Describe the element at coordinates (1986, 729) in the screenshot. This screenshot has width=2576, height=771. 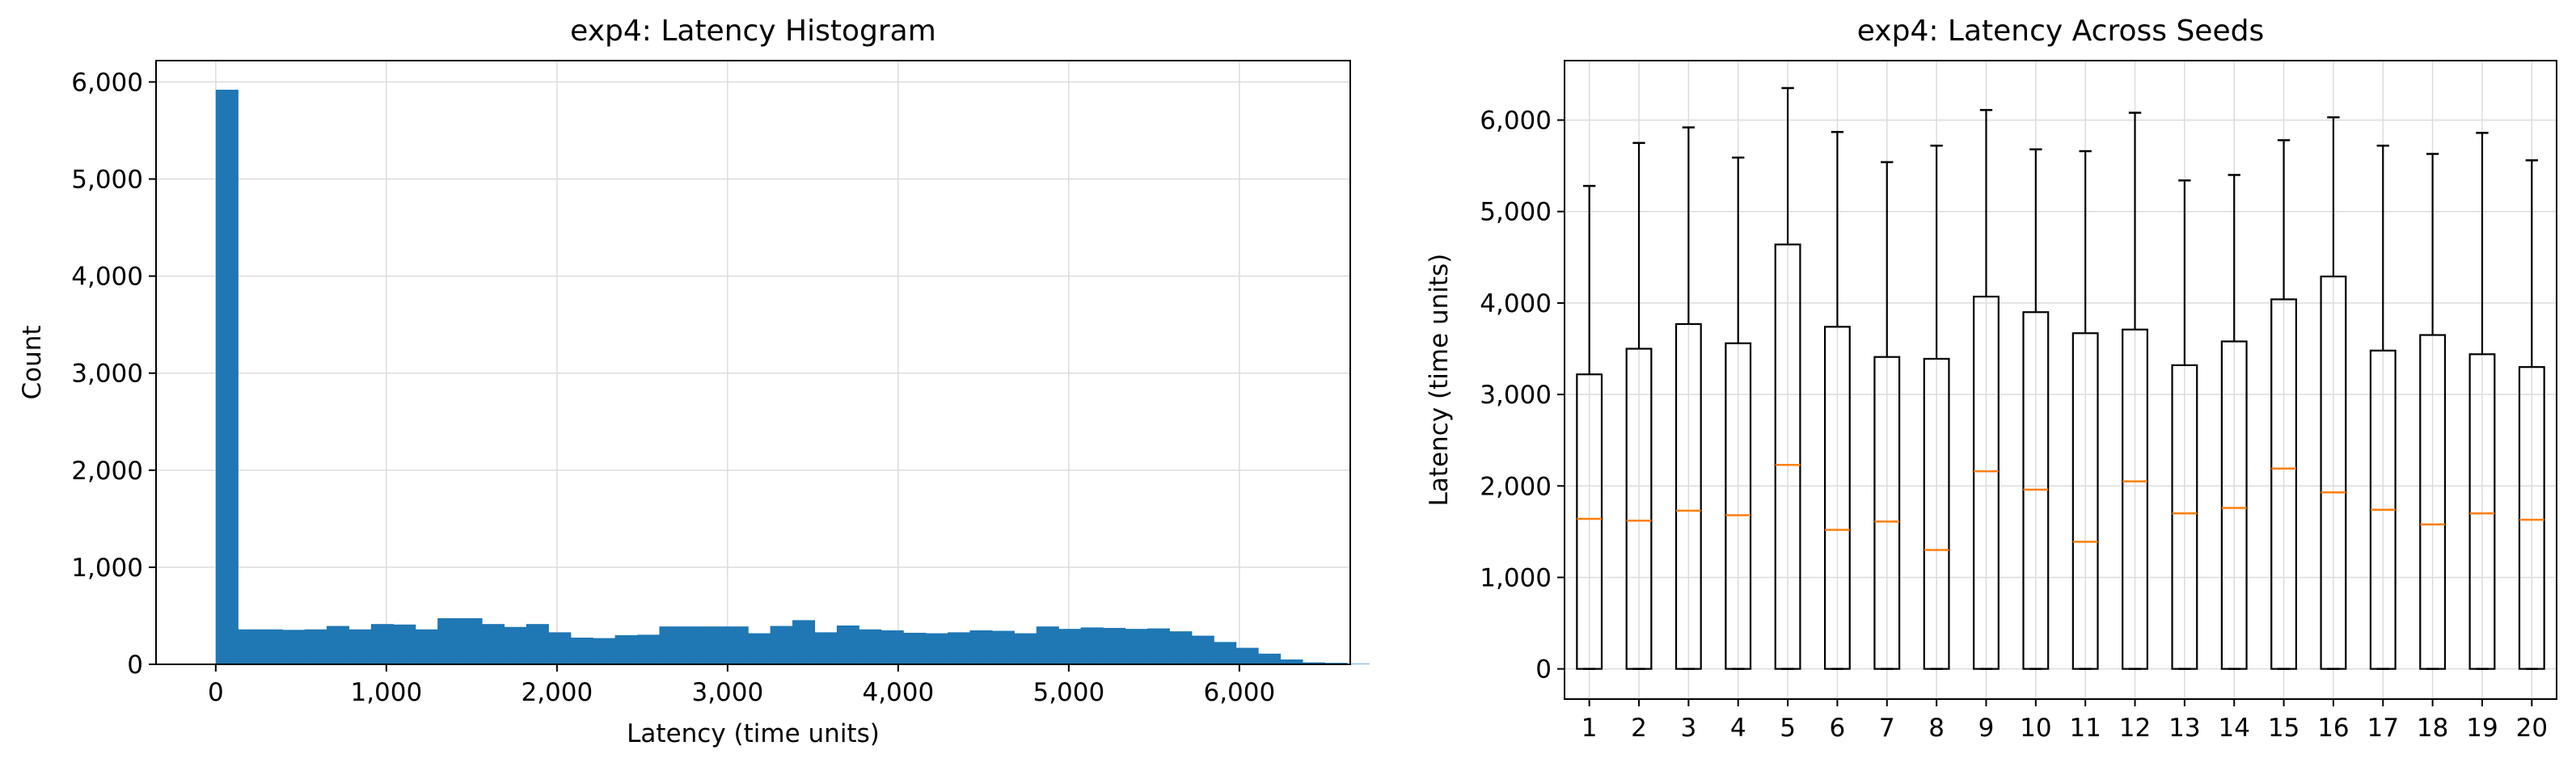
I see `boxplot-x-tick-label: 9` at that location.